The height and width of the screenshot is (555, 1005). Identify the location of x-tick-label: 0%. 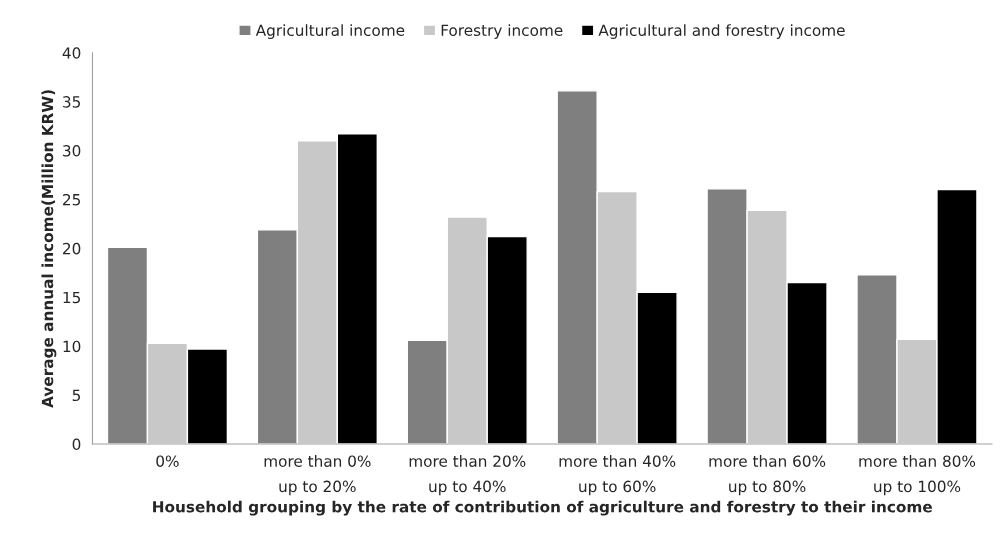
(167, 461).